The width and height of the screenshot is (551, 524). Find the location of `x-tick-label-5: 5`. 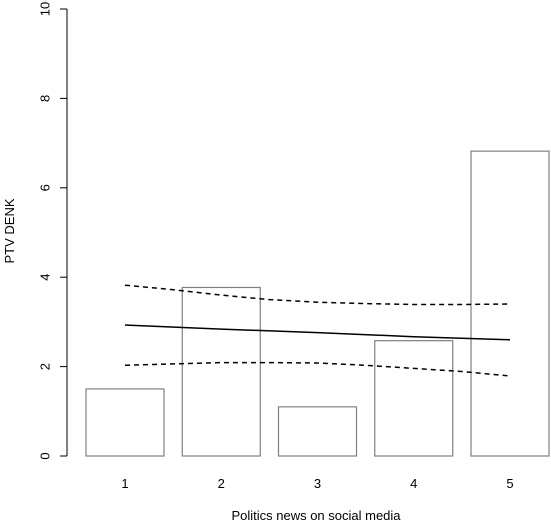

x-tick-label-5: 5 is located at coordinates (509, 483).